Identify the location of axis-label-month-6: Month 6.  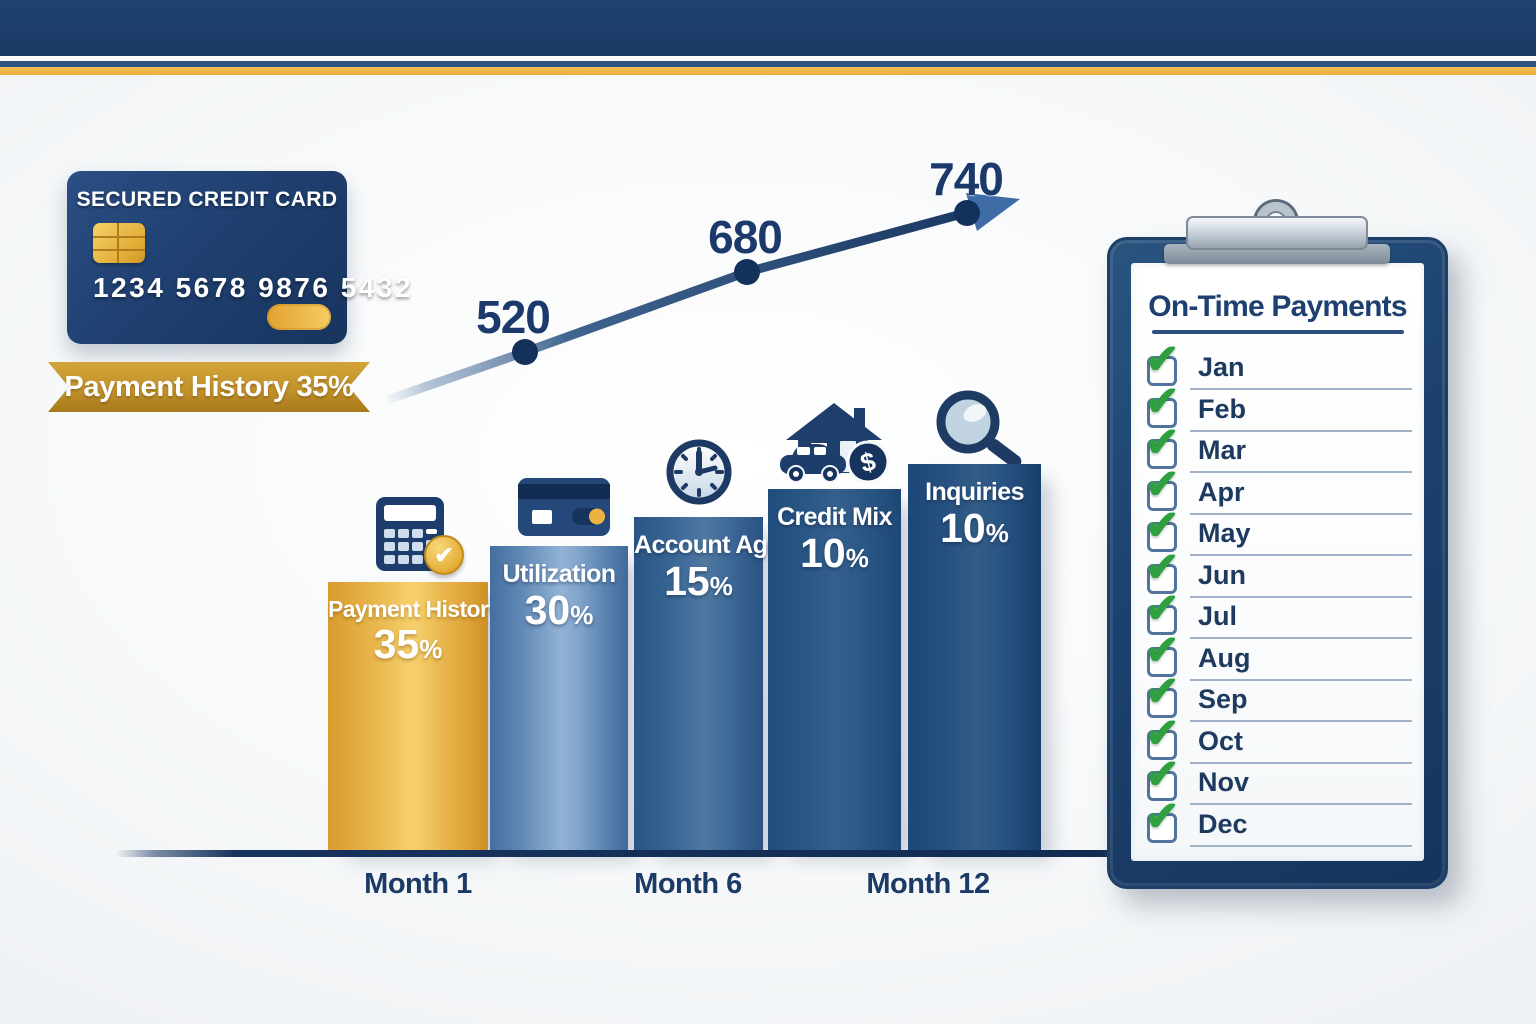
(688, 884).